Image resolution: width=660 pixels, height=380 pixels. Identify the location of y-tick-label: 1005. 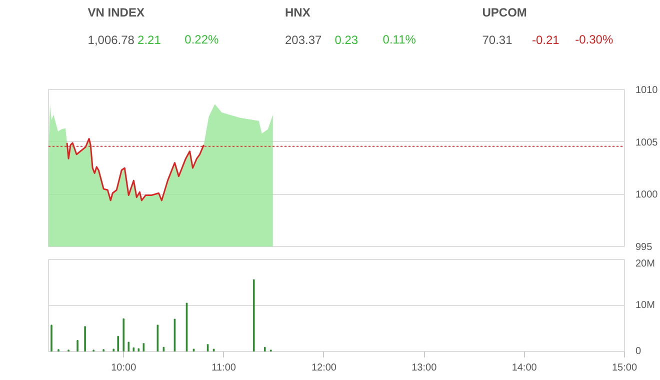
(647, 142).